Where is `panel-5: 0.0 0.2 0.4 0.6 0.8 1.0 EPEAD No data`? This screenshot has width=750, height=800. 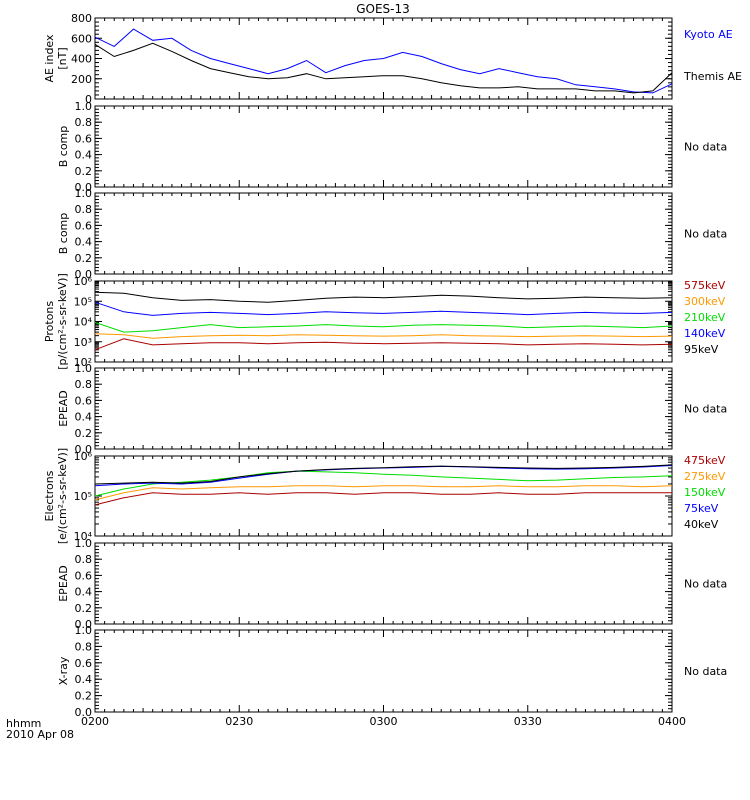
panel-5: 0.0 0.2 0.4 0.6 0.8 1.0 EPEAD No data is located at coordinates (392, 409).